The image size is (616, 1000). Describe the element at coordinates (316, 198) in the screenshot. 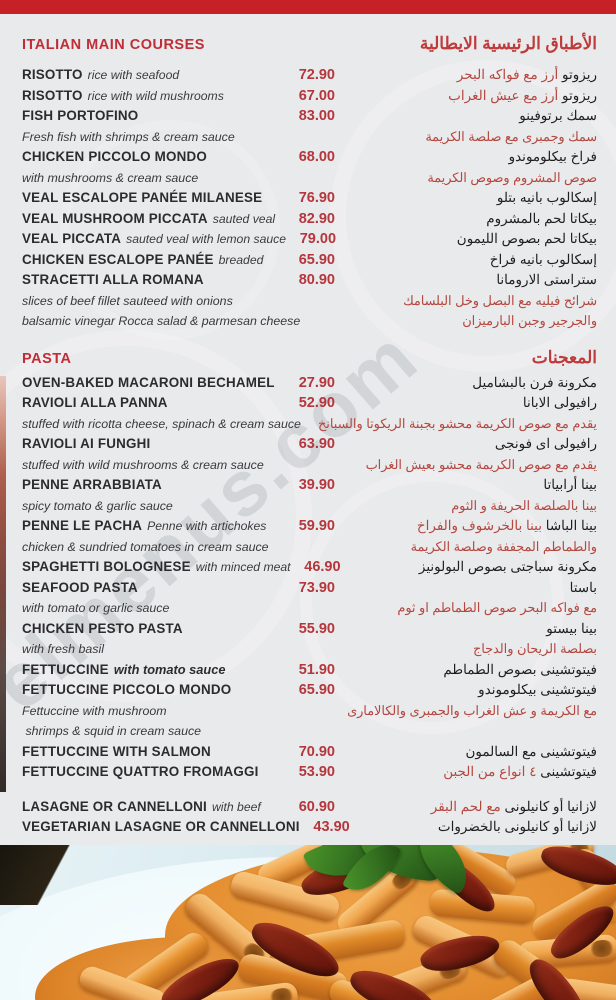

I see `item-price: 76.90` at that location.